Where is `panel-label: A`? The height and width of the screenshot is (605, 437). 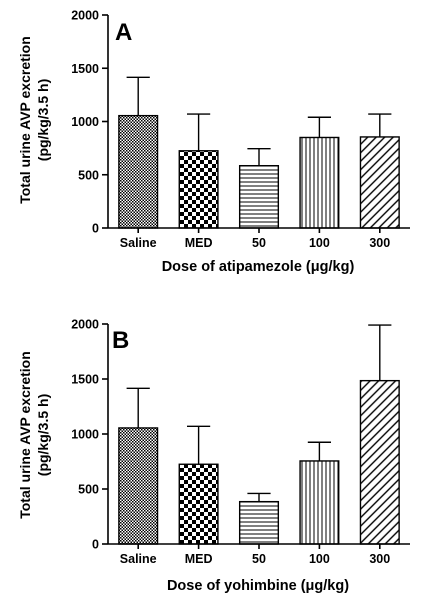 panel-label: A is located at coordinates (123, 32).